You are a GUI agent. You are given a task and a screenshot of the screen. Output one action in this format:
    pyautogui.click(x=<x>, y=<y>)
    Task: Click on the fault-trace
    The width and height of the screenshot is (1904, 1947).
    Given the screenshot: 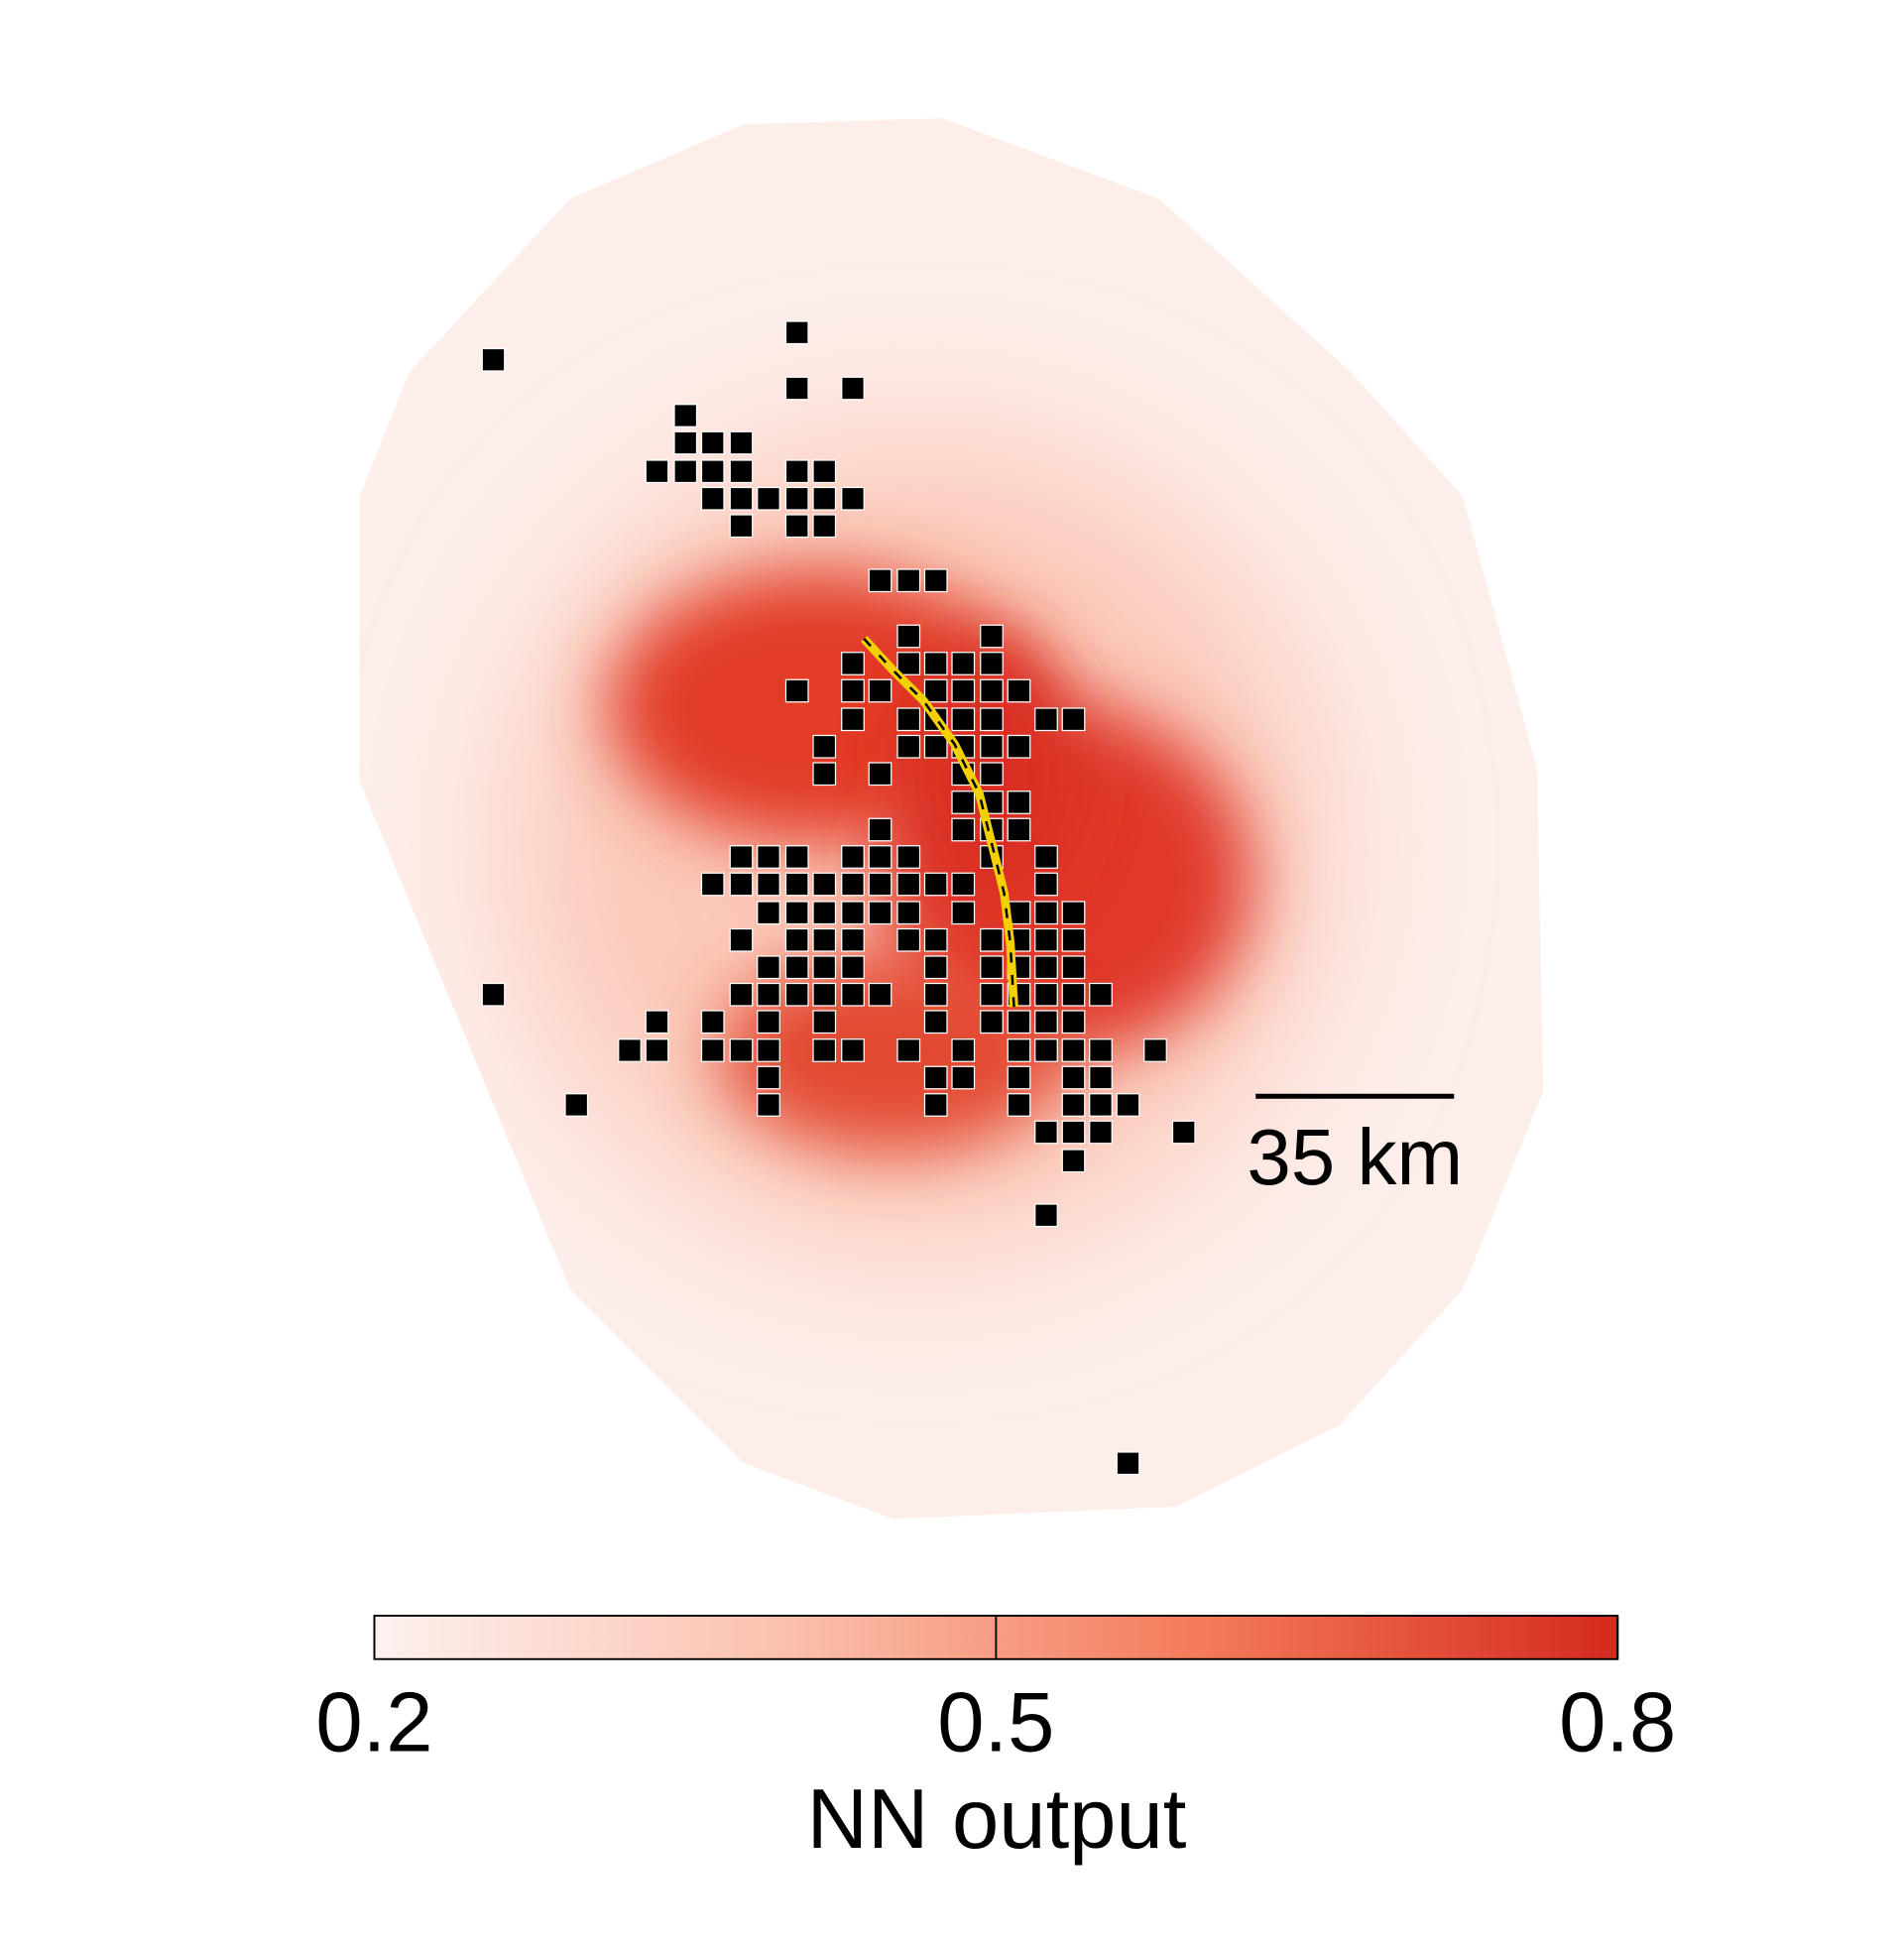 What is the action you would take?
    pyautogui.click(x=939, y=822)
    